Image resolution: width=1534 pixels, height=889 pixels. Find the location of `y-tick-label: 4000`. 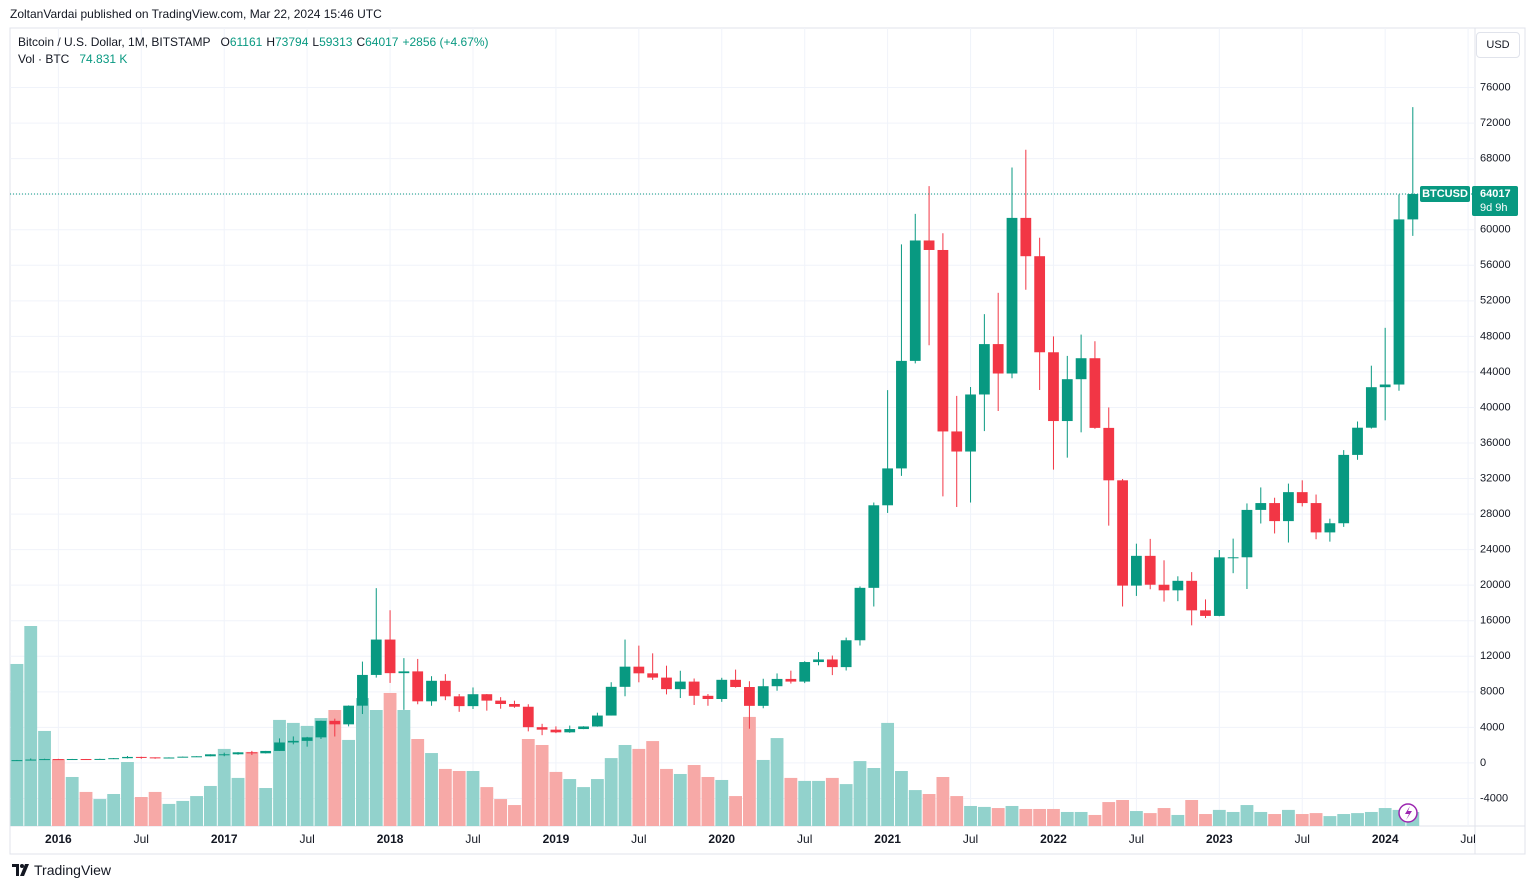

y-tick-label: 4000 is located at coordinates (1492, 727).